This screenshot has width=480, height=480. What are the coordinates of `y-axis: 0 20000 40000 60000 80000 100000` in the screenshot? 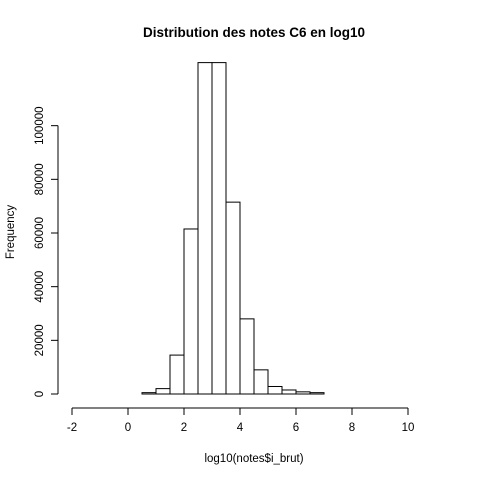 It's located at (46, 251).